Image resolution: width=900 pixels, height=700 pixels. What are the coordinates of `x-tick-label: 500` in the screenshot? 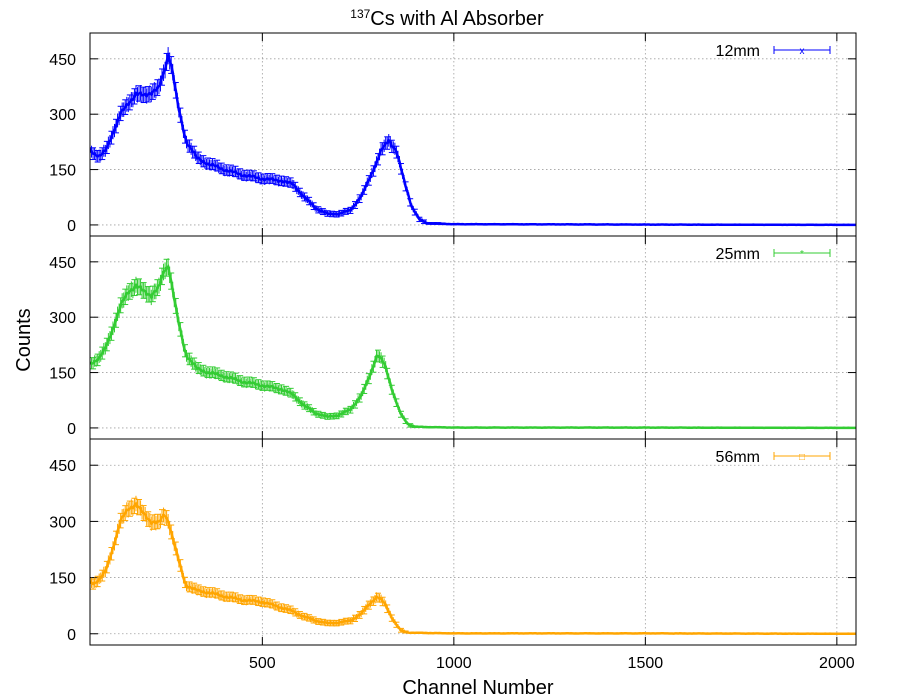 It's located at (262, 663).